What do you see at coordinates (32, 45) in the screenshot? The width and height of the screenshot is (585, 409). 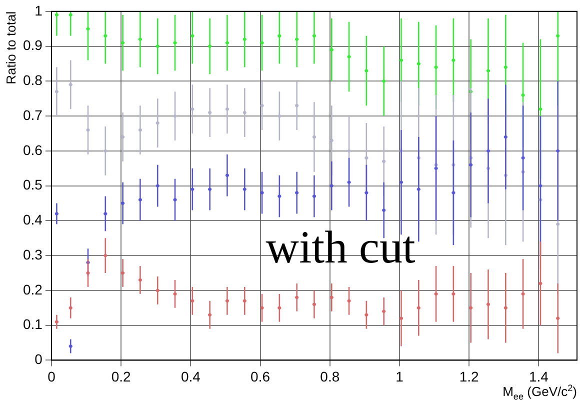 I see `y-tick-label: 0.9` at bounding box center [32, 45].